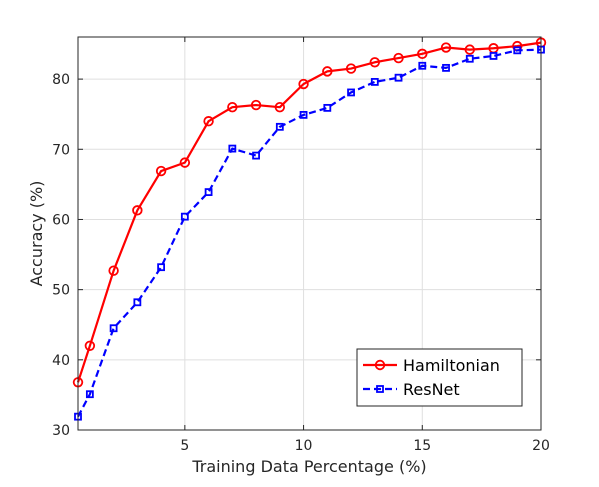 Image resolution: width=599 pixels, height=487 pixels. What do you see at coordinates (36, 234) in the screenshot?
I see `y-axis-label: Accuracy (%)` at bounding box center [36, 234].